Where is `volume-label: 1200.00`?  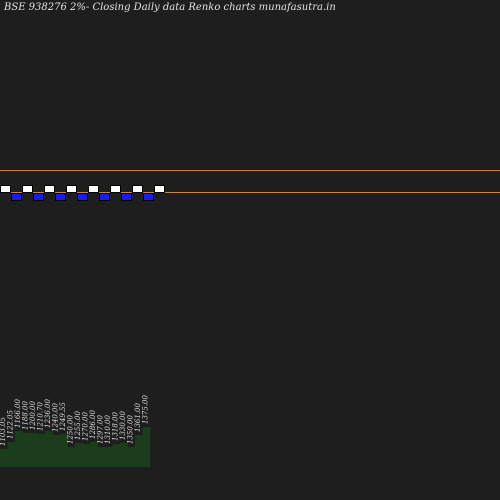
volume-label: 1200.00 is located at coordinates (33, 415).